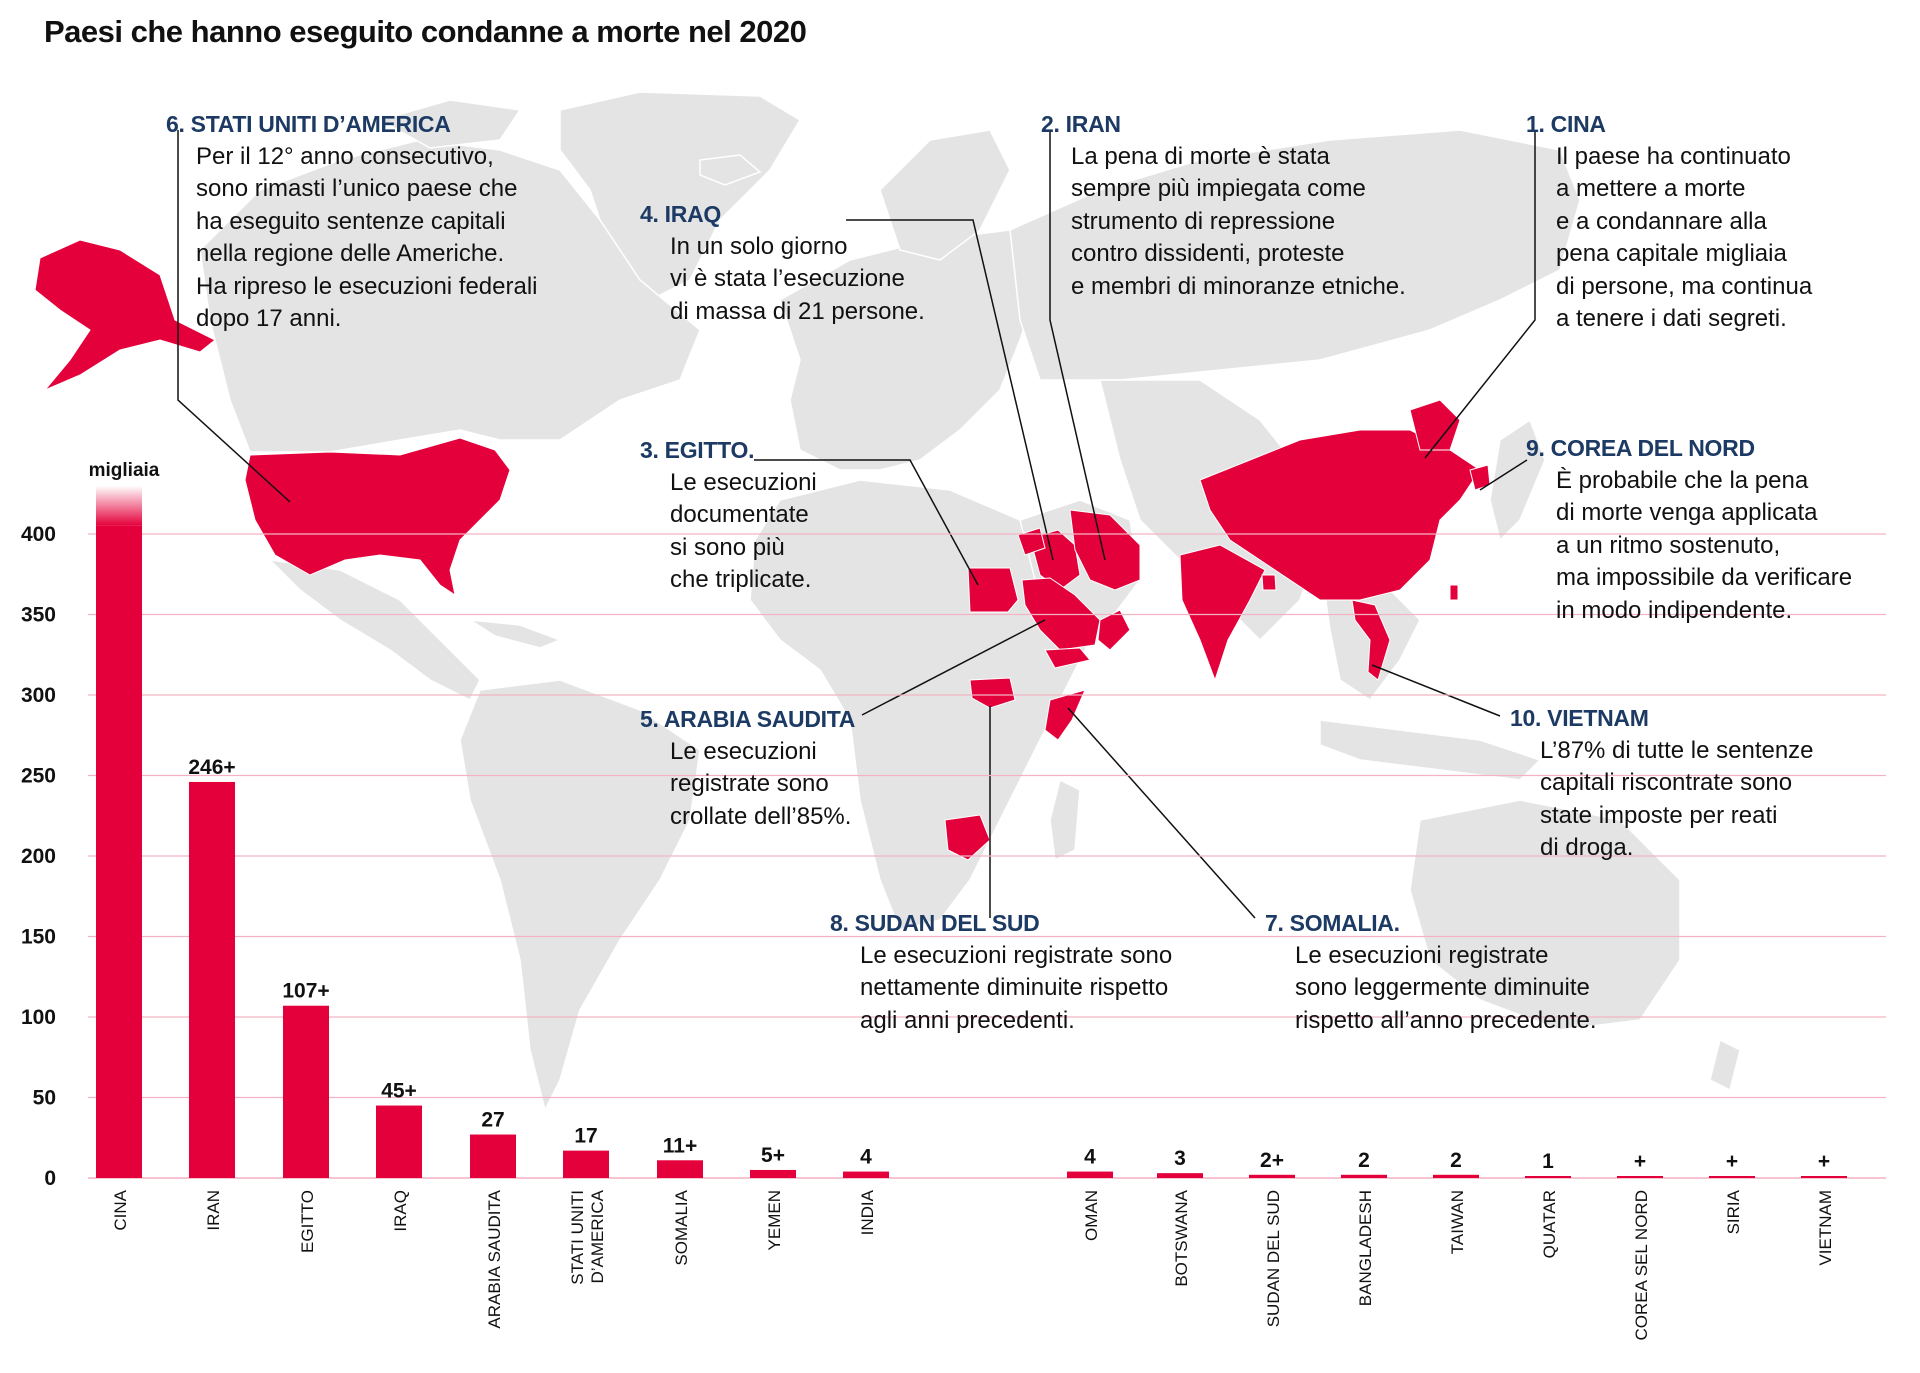 Image resolution: width=1920 pixels, height=1373 pixels. Describe the element at coordinates (935, 923) in the screenshot. I see `annotation-heading: 8. SUDAN DEL SUD` at that location.